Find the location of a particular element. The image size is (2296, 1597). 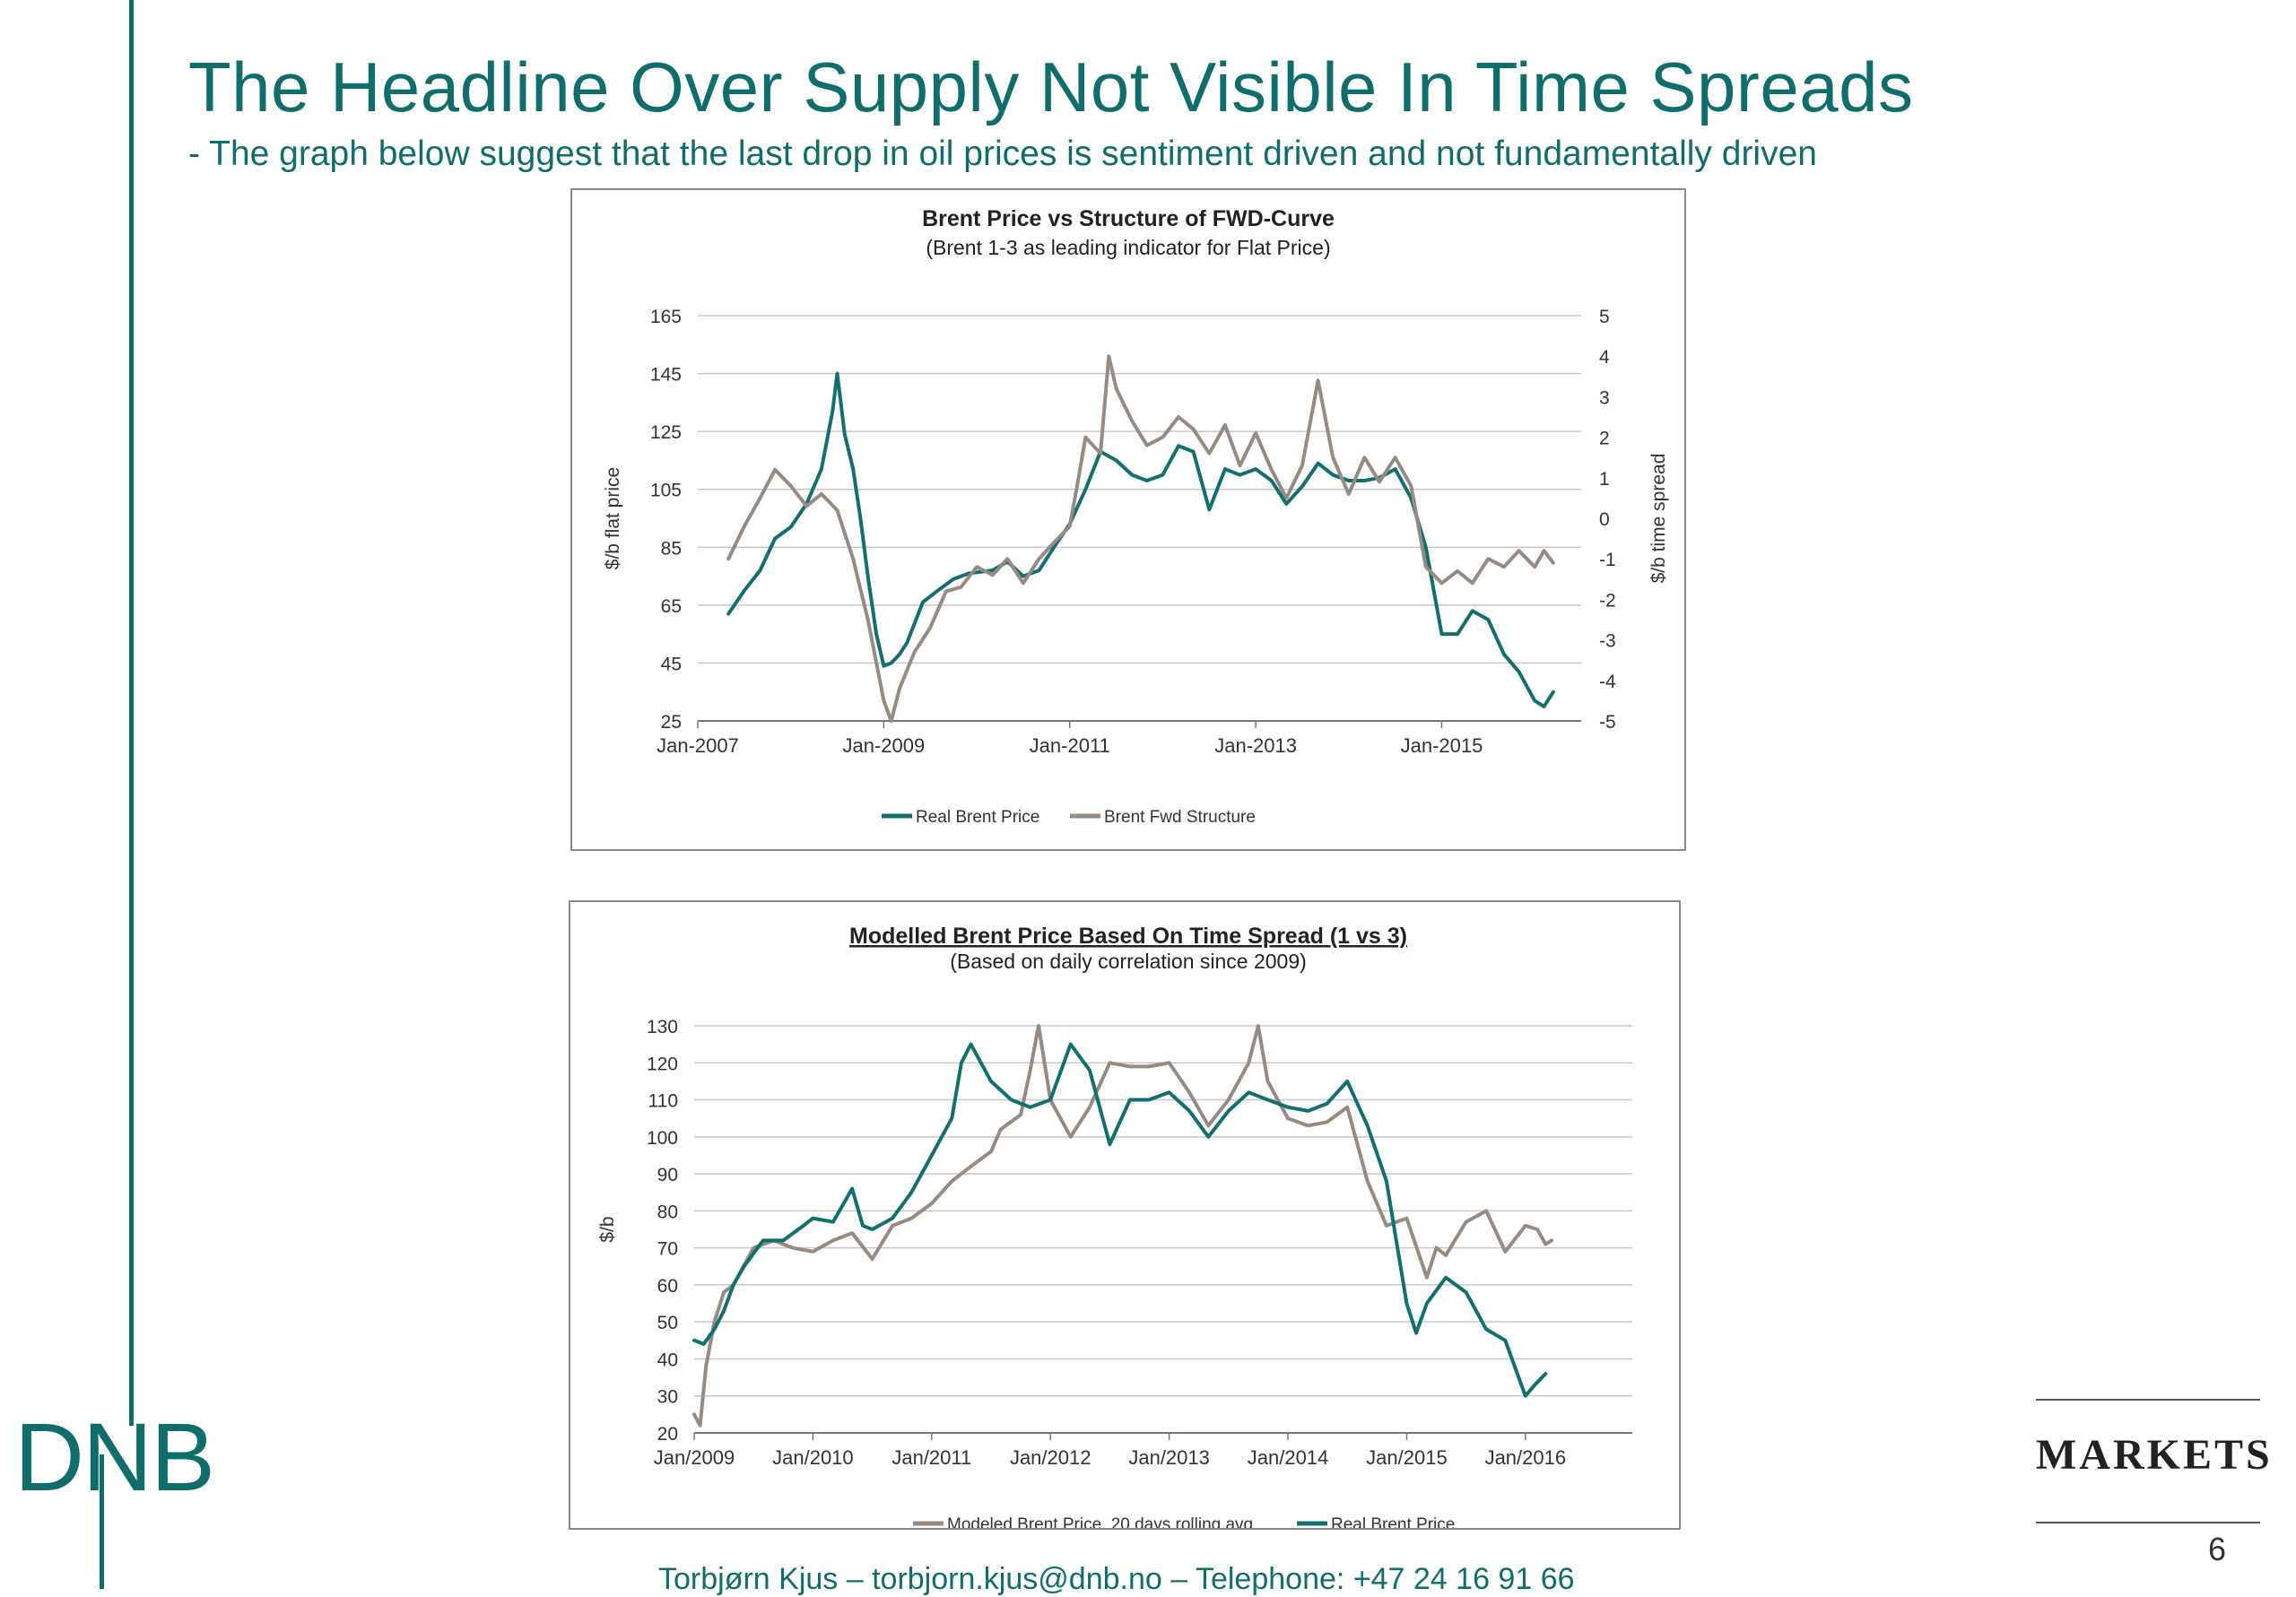

markets-brand: MARKETS is located at coordinates (2154, 1455).